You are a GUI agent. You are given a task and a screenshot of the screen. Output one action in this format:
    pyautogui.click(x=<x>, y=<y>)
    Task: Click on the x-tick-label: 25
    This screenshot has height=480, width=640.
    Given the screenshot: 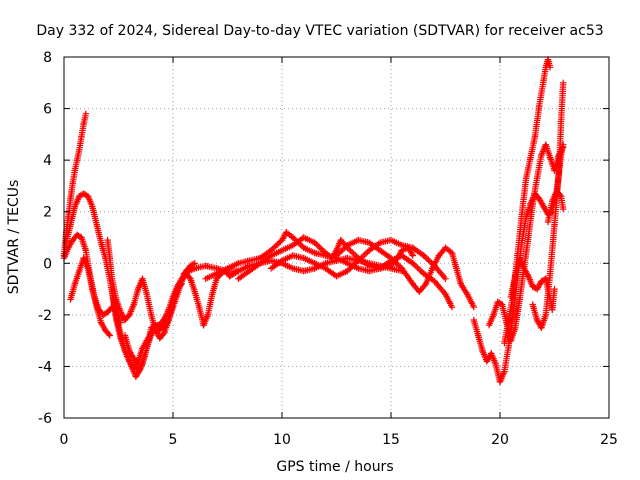 What is the action you would take?
    pyautogui.click(x=609, y=440)
    